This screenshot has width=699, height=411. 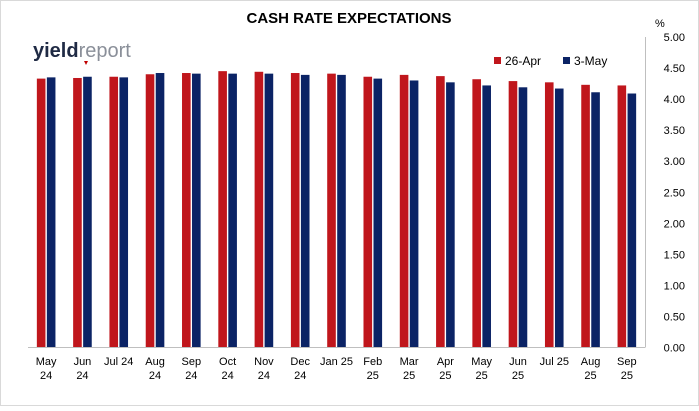 What do you see at coordinates (554, 362) in the screenshot?
I see `x-tick-label: Jul 25` at bounding box center [554, 362].